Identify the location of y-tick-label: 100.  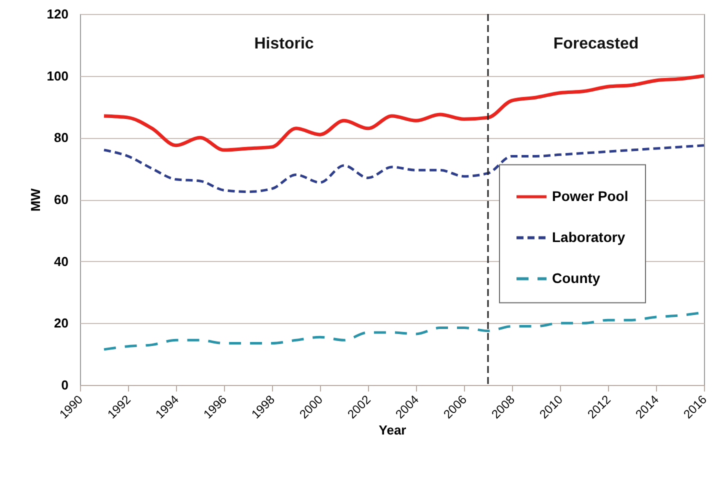
(57, 76).